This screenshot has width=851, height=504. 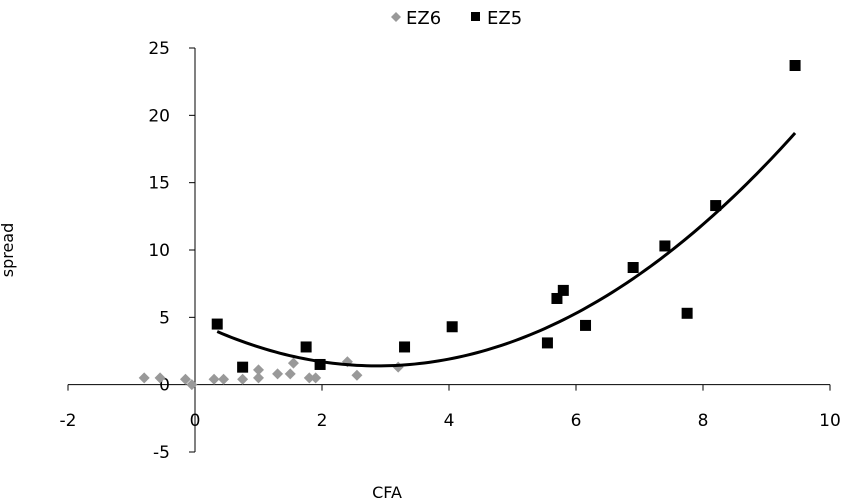 I want to click on x-tick-label: 2, so click(x=322, y=421).